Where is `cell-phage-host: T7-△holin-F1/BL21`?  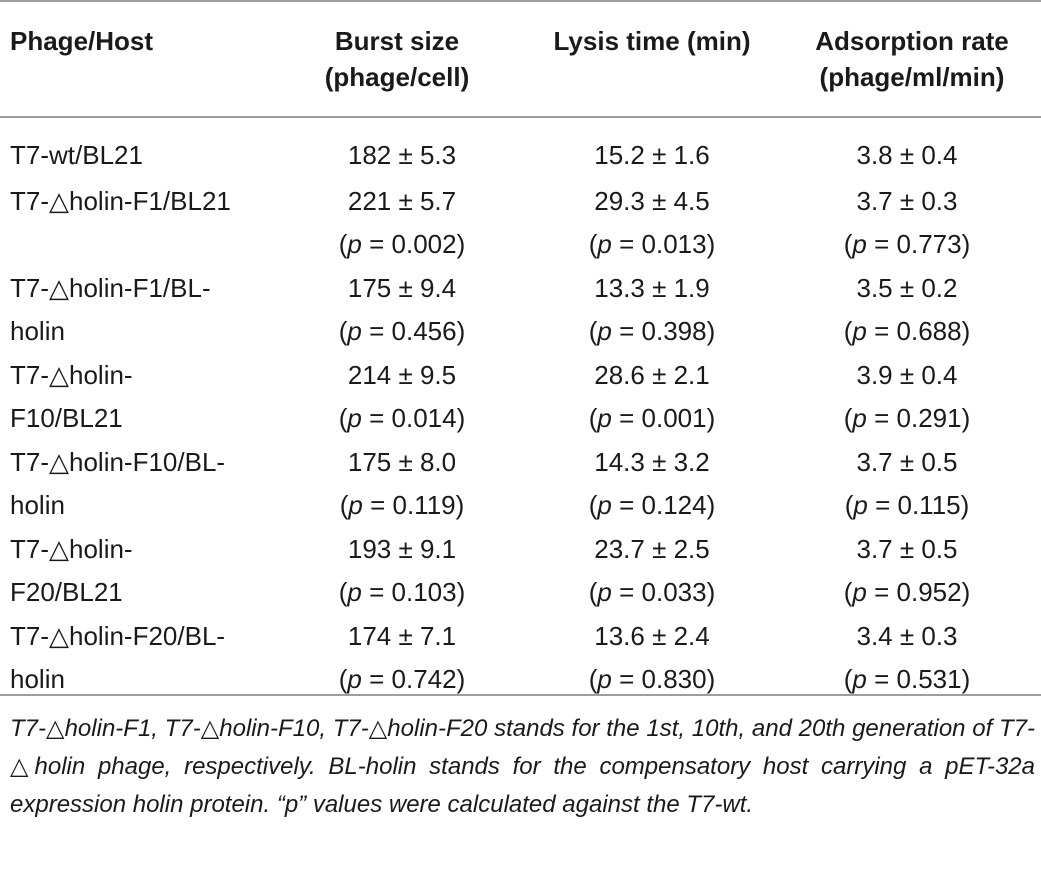 cell-phage-host: T7-△holin-F1/BL21 is located at coordinates (120, 201).